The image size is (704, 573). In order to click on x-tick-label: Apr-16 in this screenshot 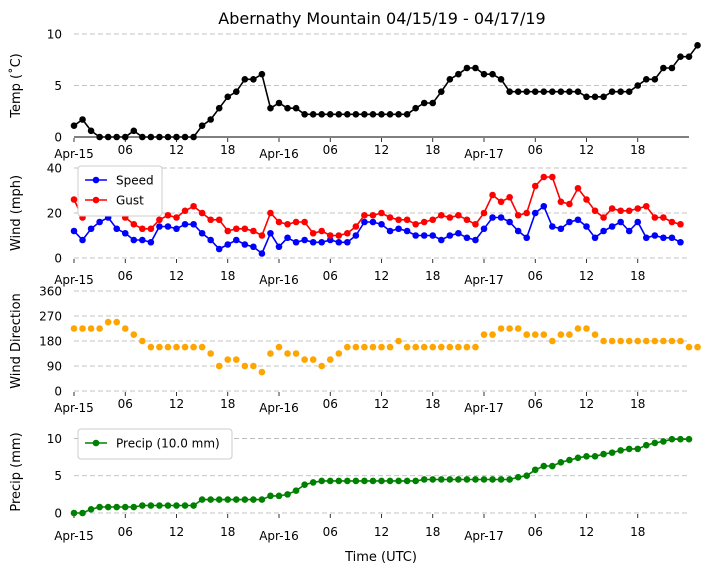, I will do `click(279, 536)`.